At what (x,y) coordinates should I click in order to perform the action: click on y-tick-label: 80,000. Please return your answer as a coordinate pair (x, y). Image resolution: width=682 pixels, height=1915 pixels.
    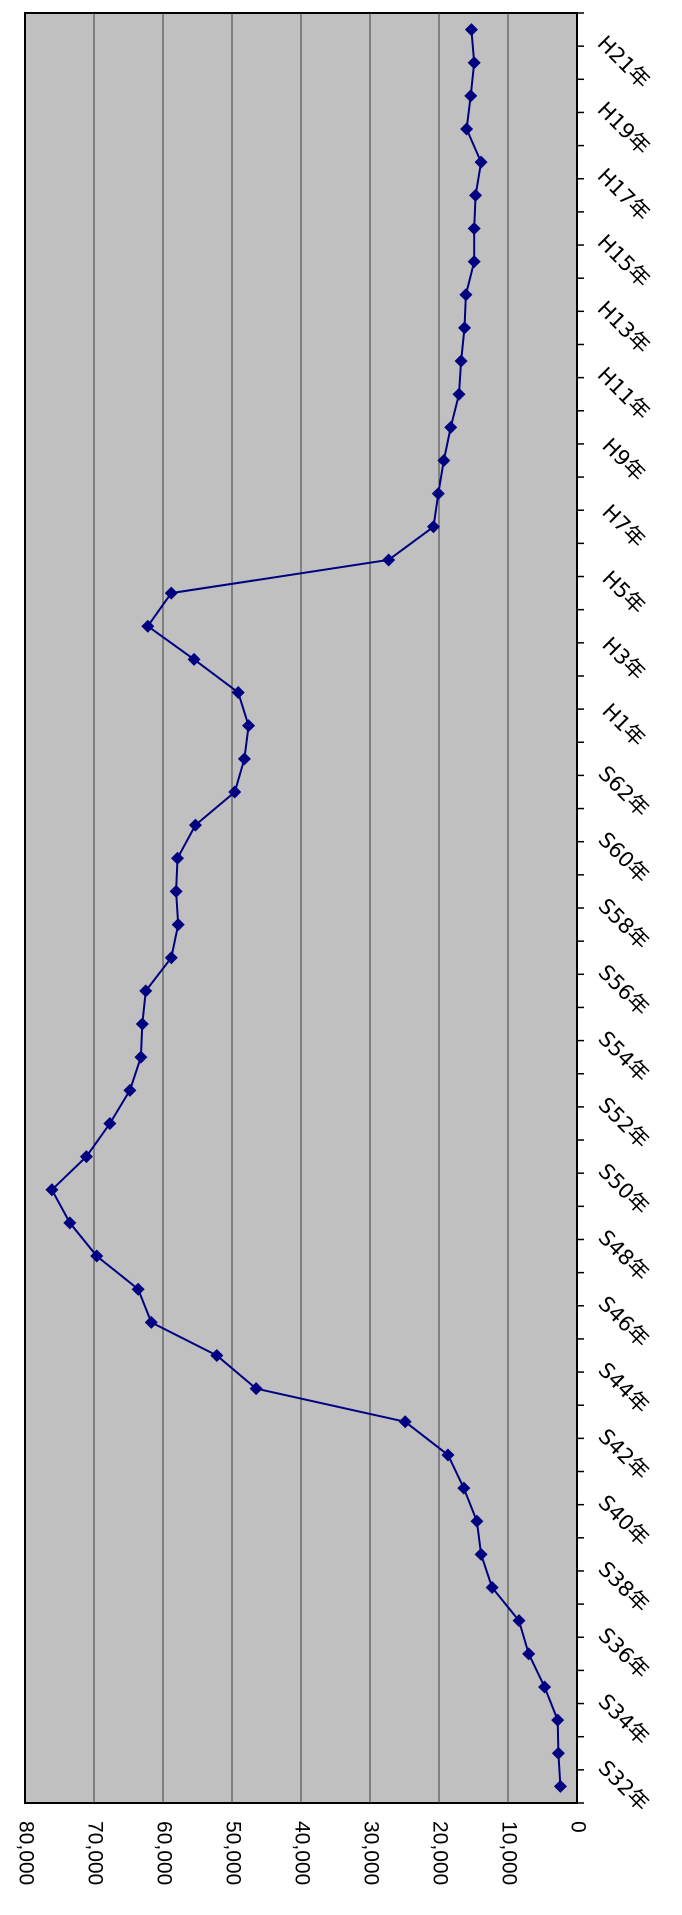
    Looking at the image, I should click on (25, 1853).